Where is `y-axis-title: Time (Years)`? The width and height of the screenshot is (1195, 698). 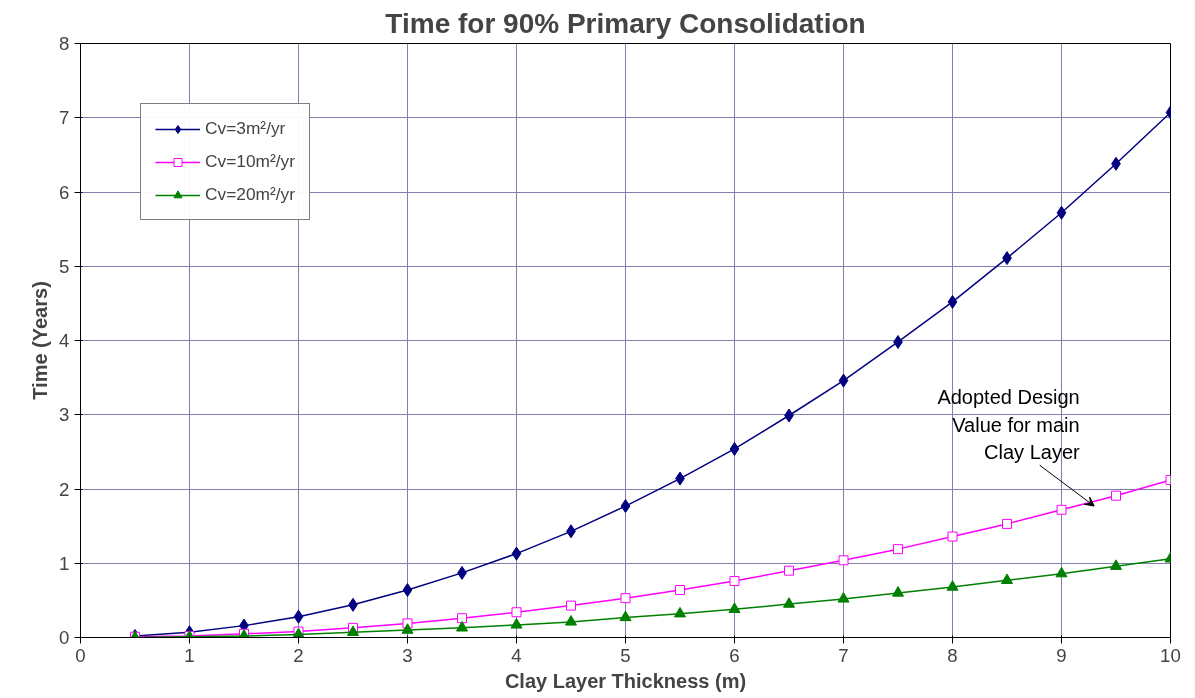 y-axis-title: Time (Years) is located at coordinates (40, 340).